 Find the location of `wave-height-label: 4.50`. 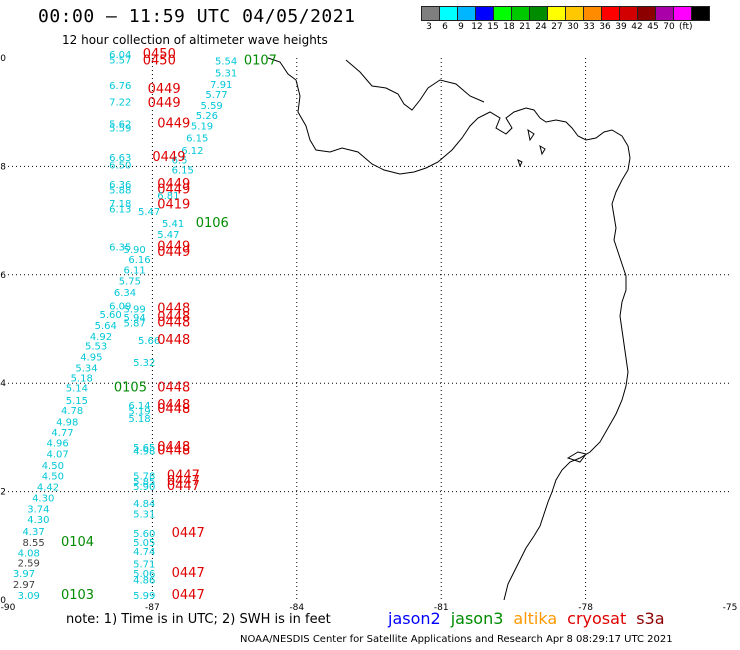

wave-height-label: 4.50 is located at coordinates (53, 477).